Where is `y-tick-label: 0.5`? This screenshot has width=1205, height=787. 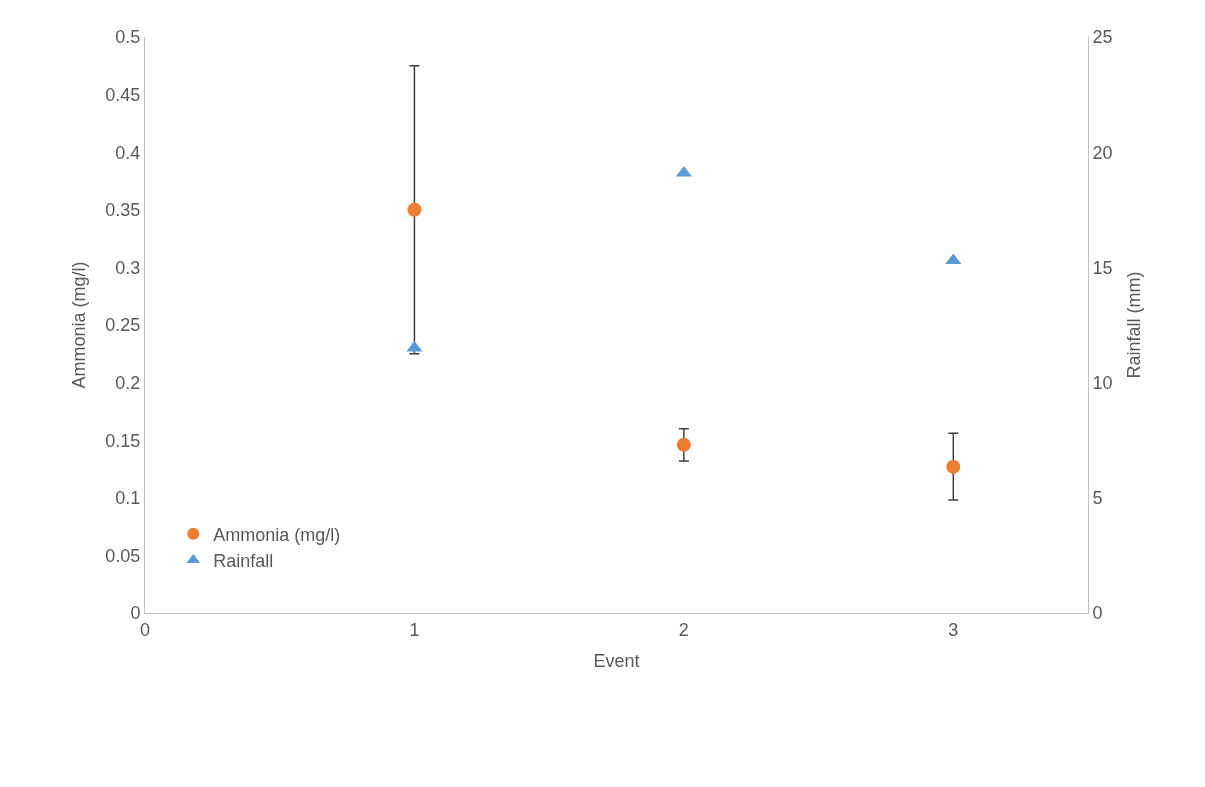
y-tick-label: 0.5 is located at coordinates (128, 37).